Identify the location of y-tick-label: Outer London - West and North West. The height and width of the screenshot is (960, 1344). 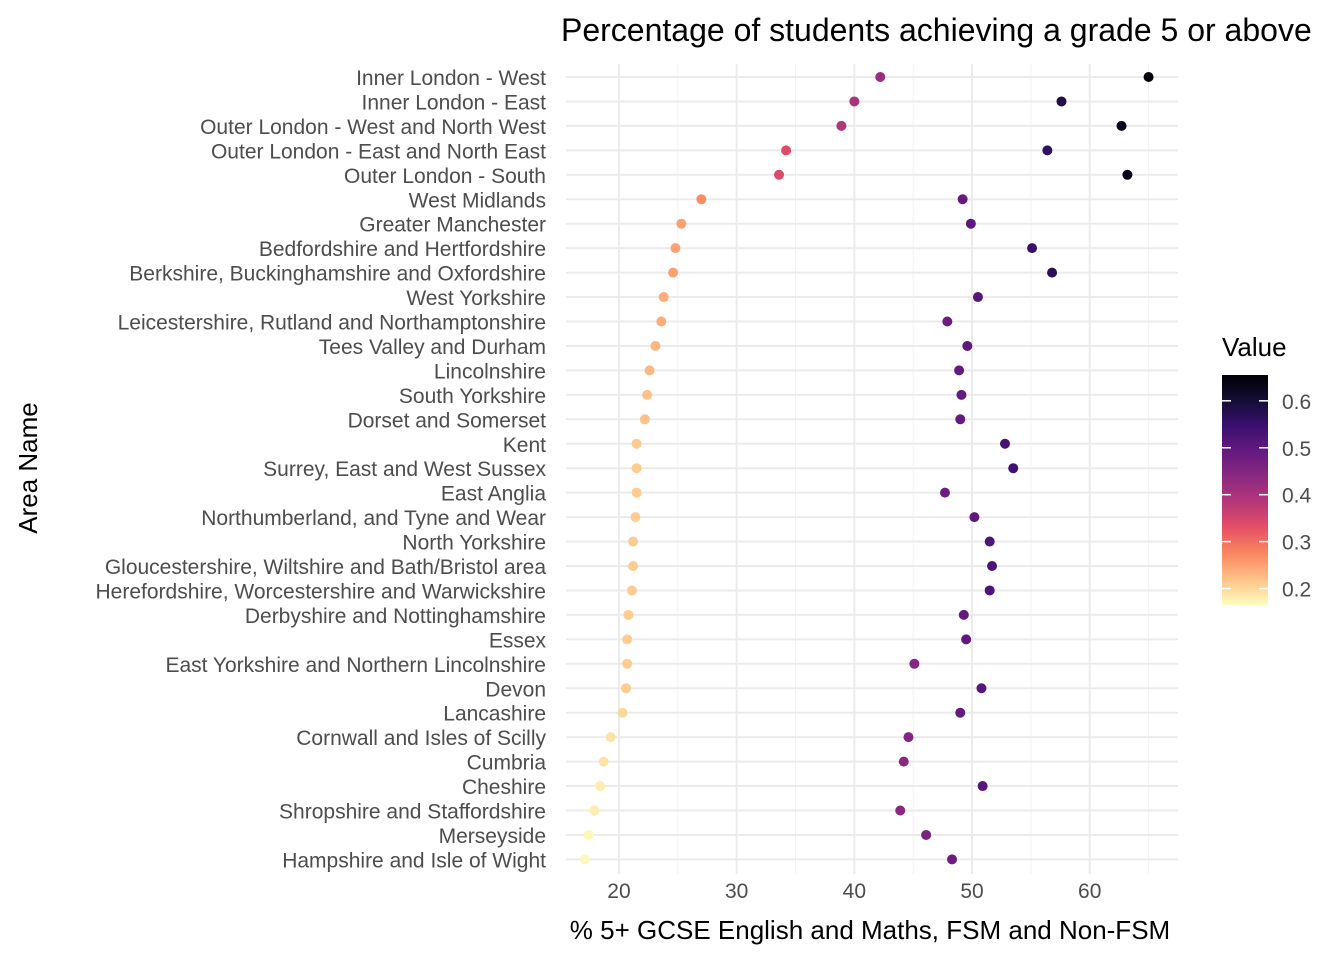
(373, 127).